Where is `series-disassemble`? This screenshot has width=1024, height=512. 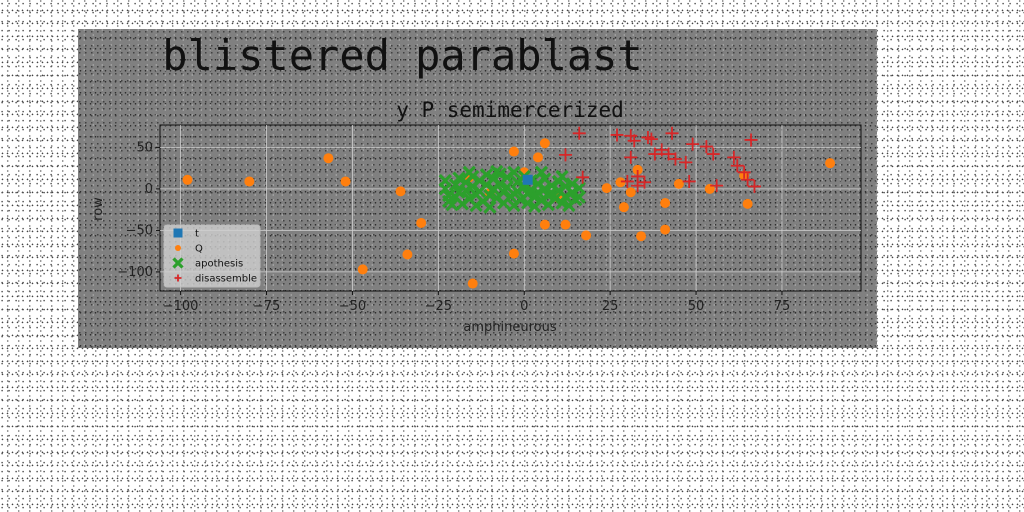
series-disassemble is located at coordinates (659, 159).